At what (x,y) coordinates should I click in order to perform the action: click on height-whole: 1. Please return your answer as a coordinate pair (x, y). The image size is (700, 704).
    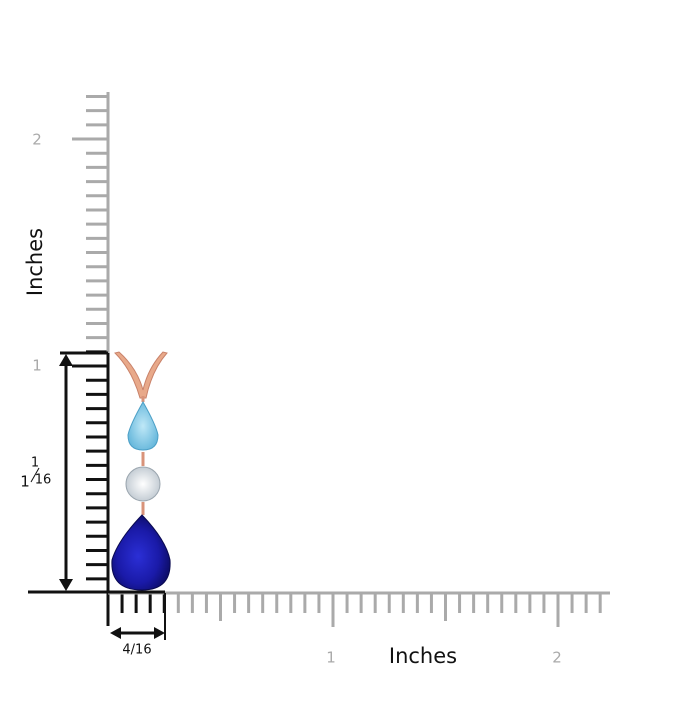
    Looking at the image, I should click on (25, 482).